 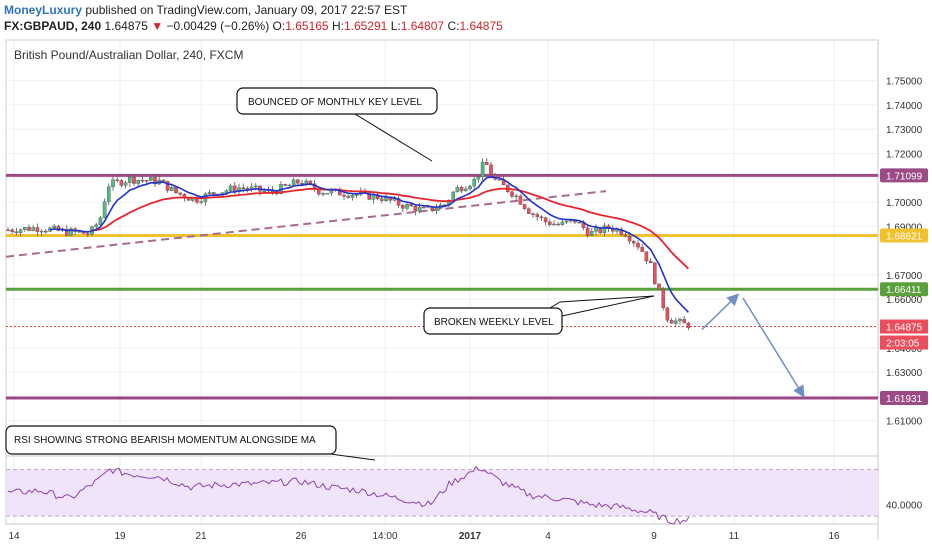 What do you see at coordinates (43, 10) in the screenshot?
I see `author-link: MoneyLuxury` at bounding box center [43, 10].